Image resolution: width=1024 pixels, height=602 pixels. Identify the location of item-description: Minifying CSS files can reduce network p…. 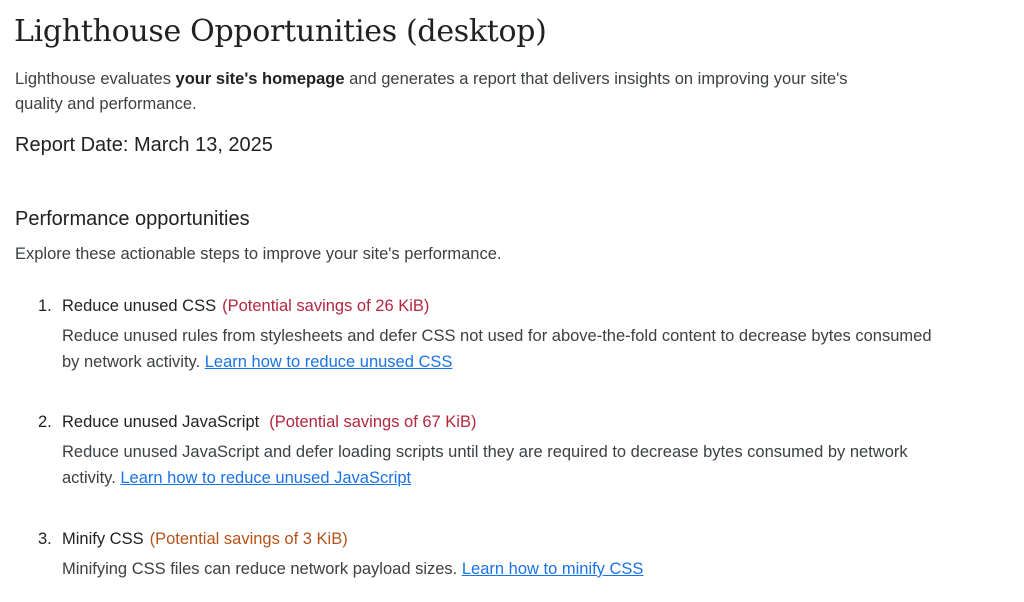
(262, 569).